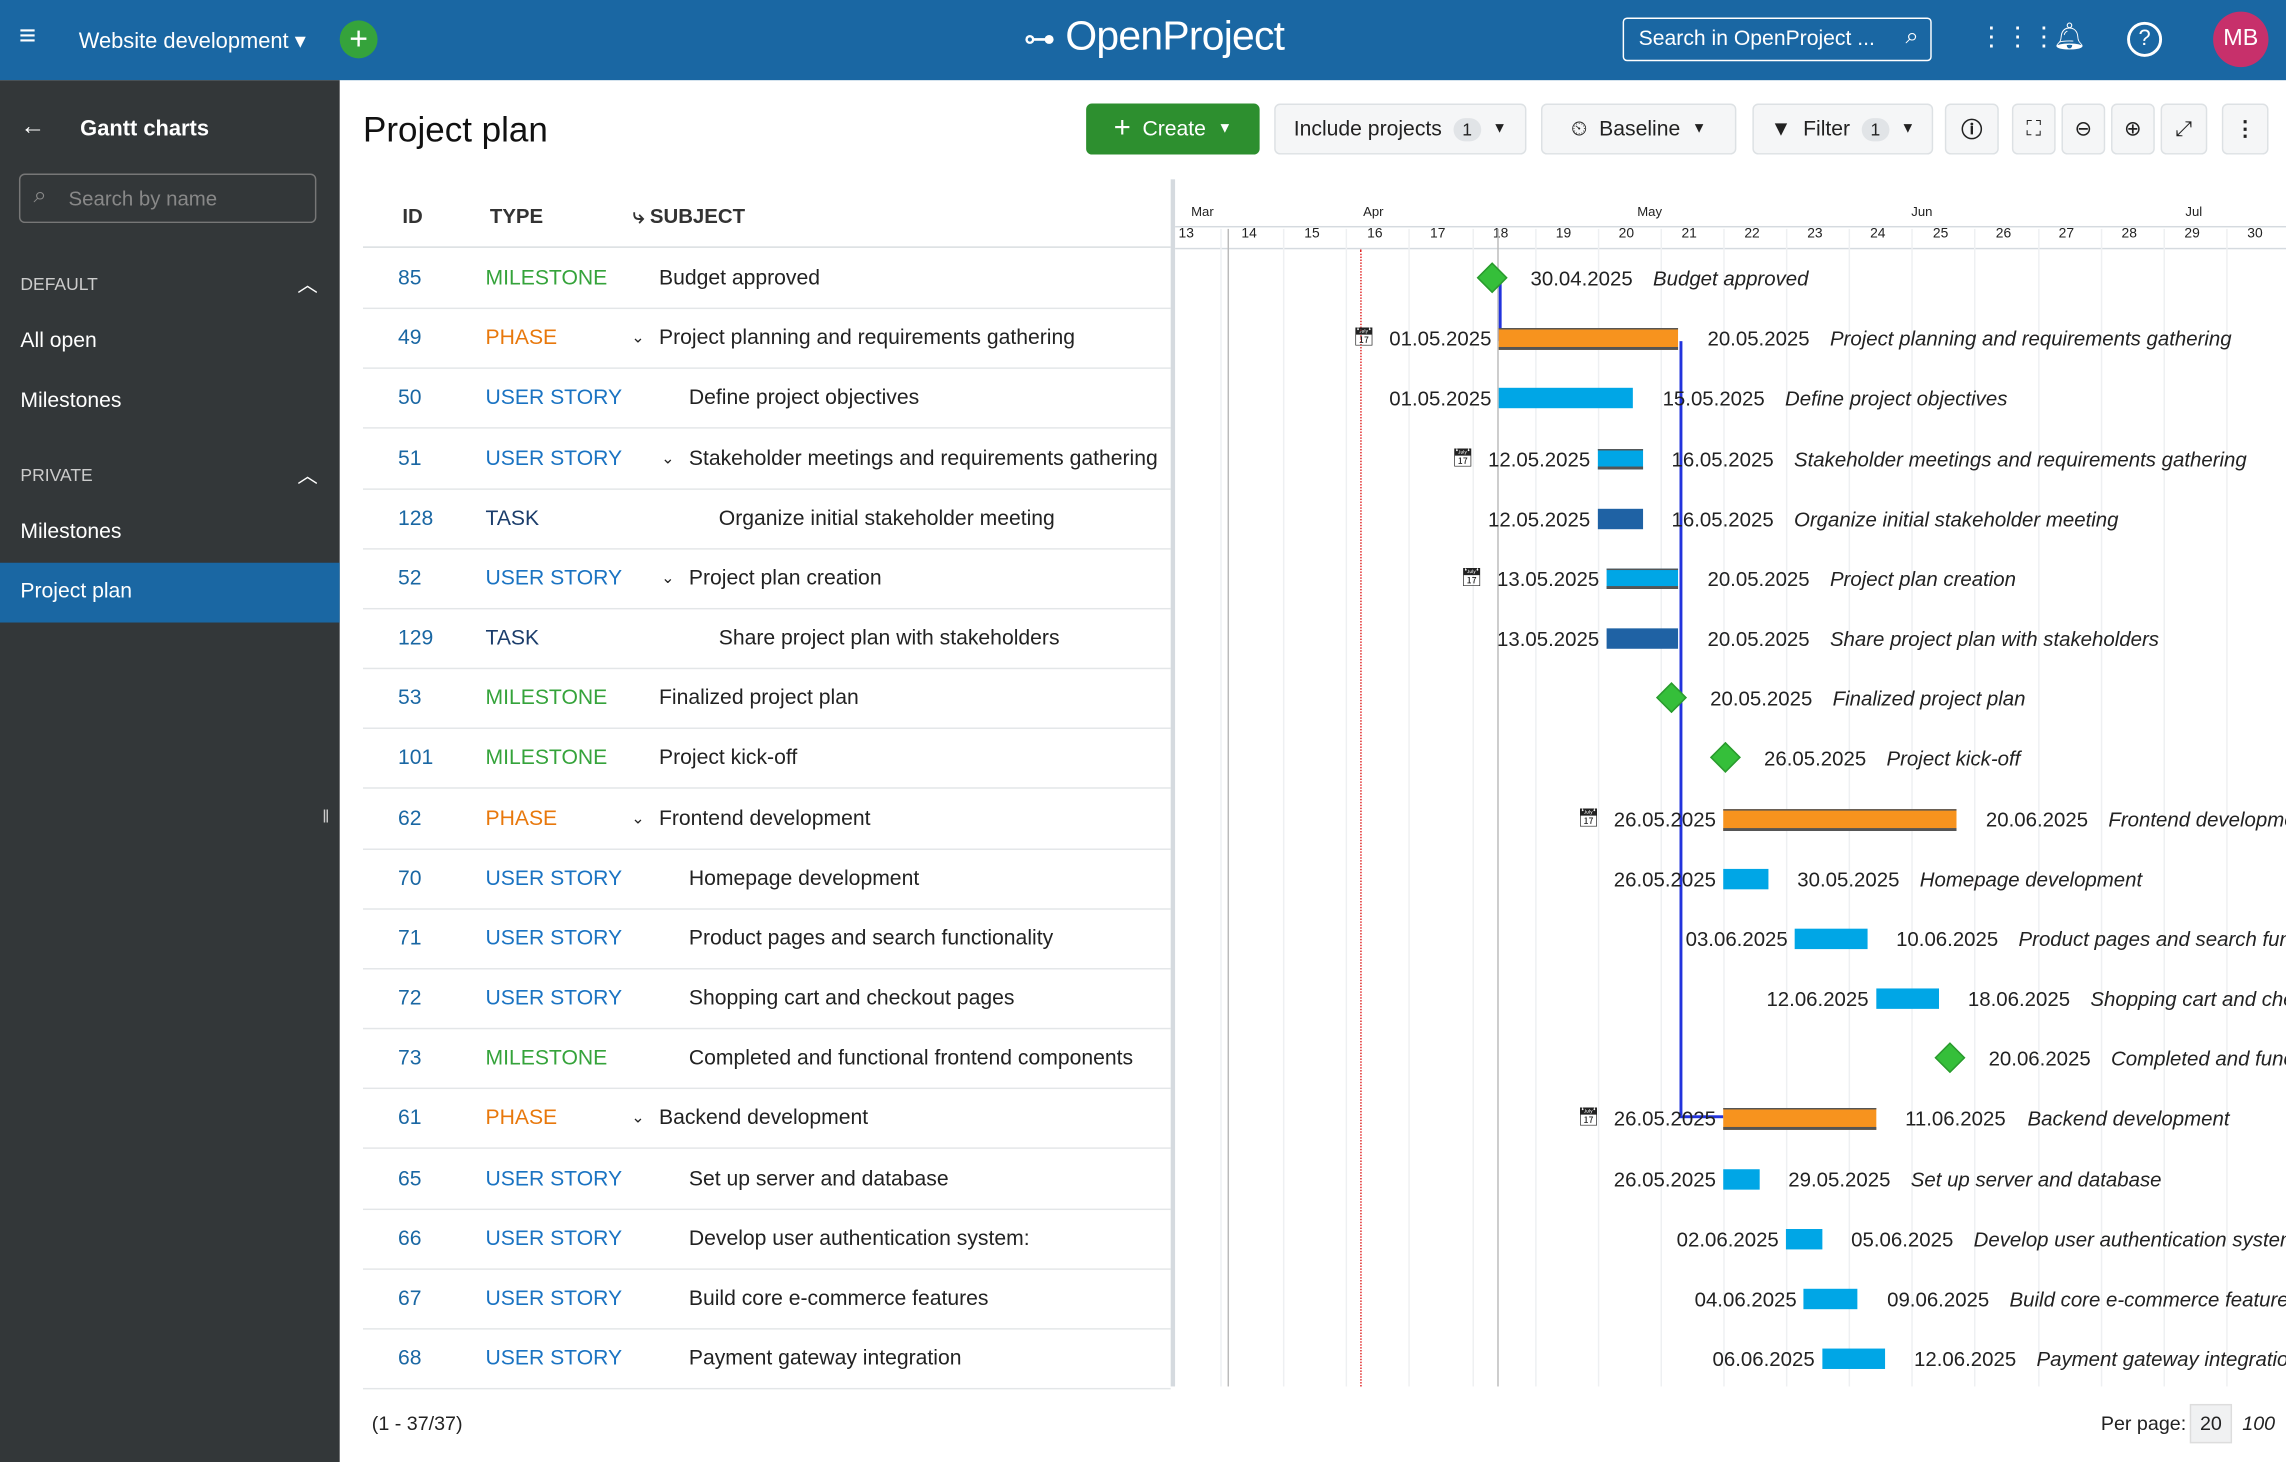 This screenshot has height=1462, width=2286. I want to click on row-id: 101, so click(416, 758).